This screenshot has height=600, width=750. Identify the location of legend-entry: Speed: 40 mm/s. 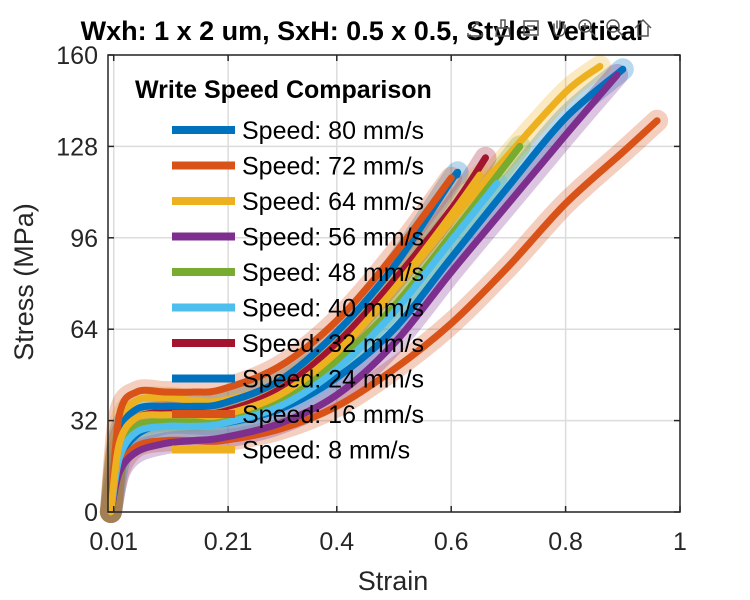
(333, 309).